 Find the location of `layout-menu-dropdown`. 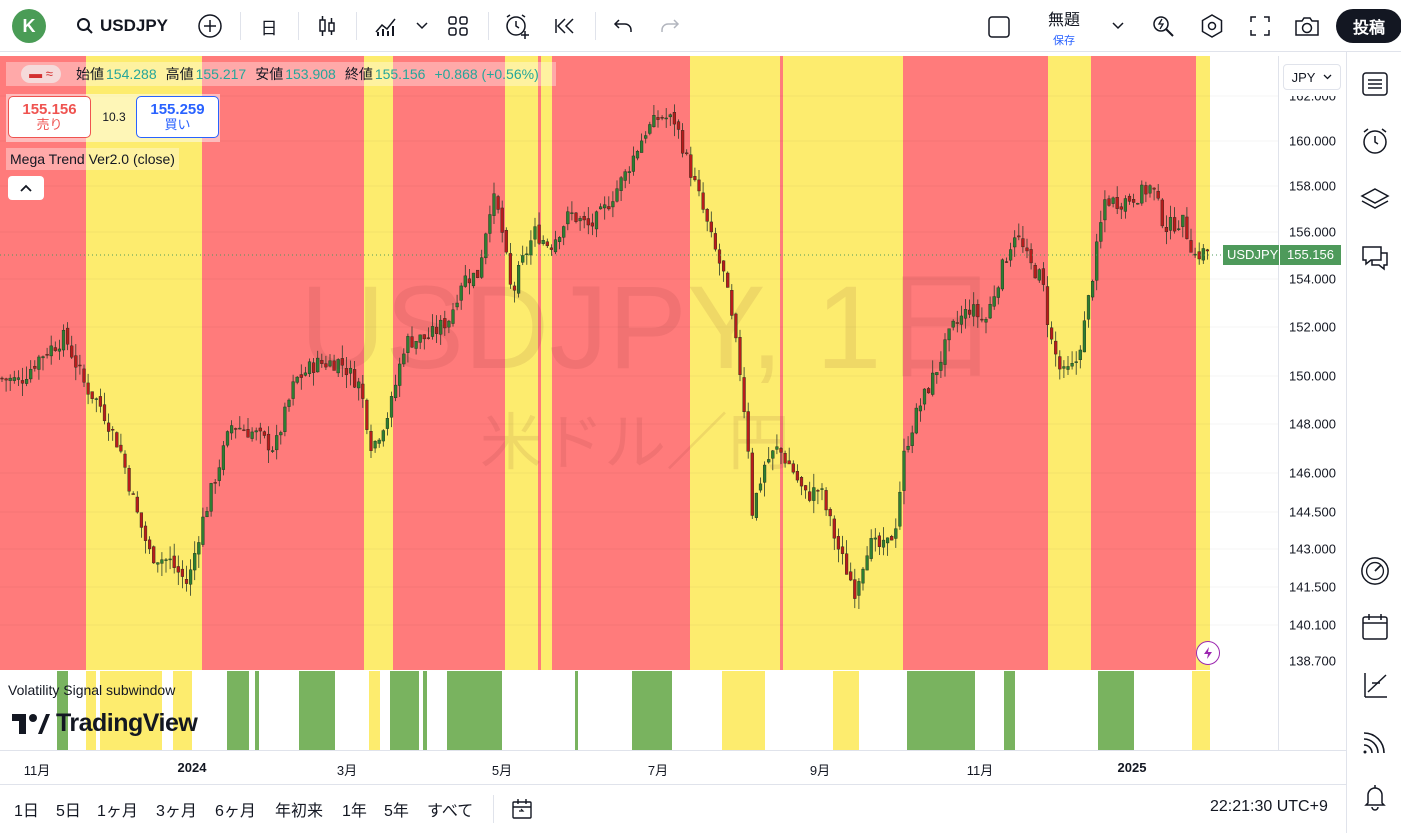

layout-menu-dropdown is located at coordinates (1118, 26).